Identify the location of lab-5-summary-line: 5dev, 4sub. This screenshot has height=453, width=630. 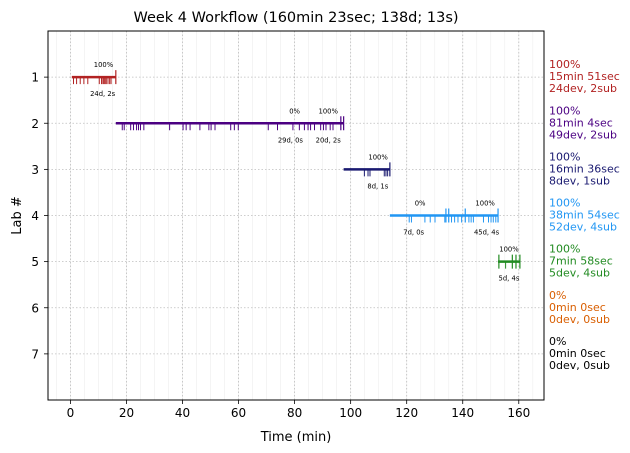
(579, 273).